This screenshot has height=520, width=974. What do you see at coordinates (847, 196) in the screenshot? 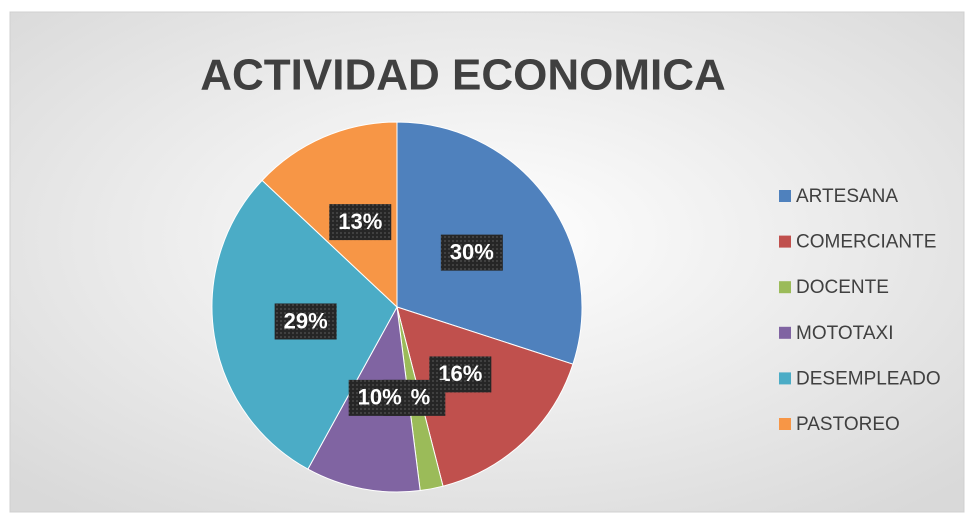
I see `legend-label: ARTESANA` at bounding box center [847, 196].